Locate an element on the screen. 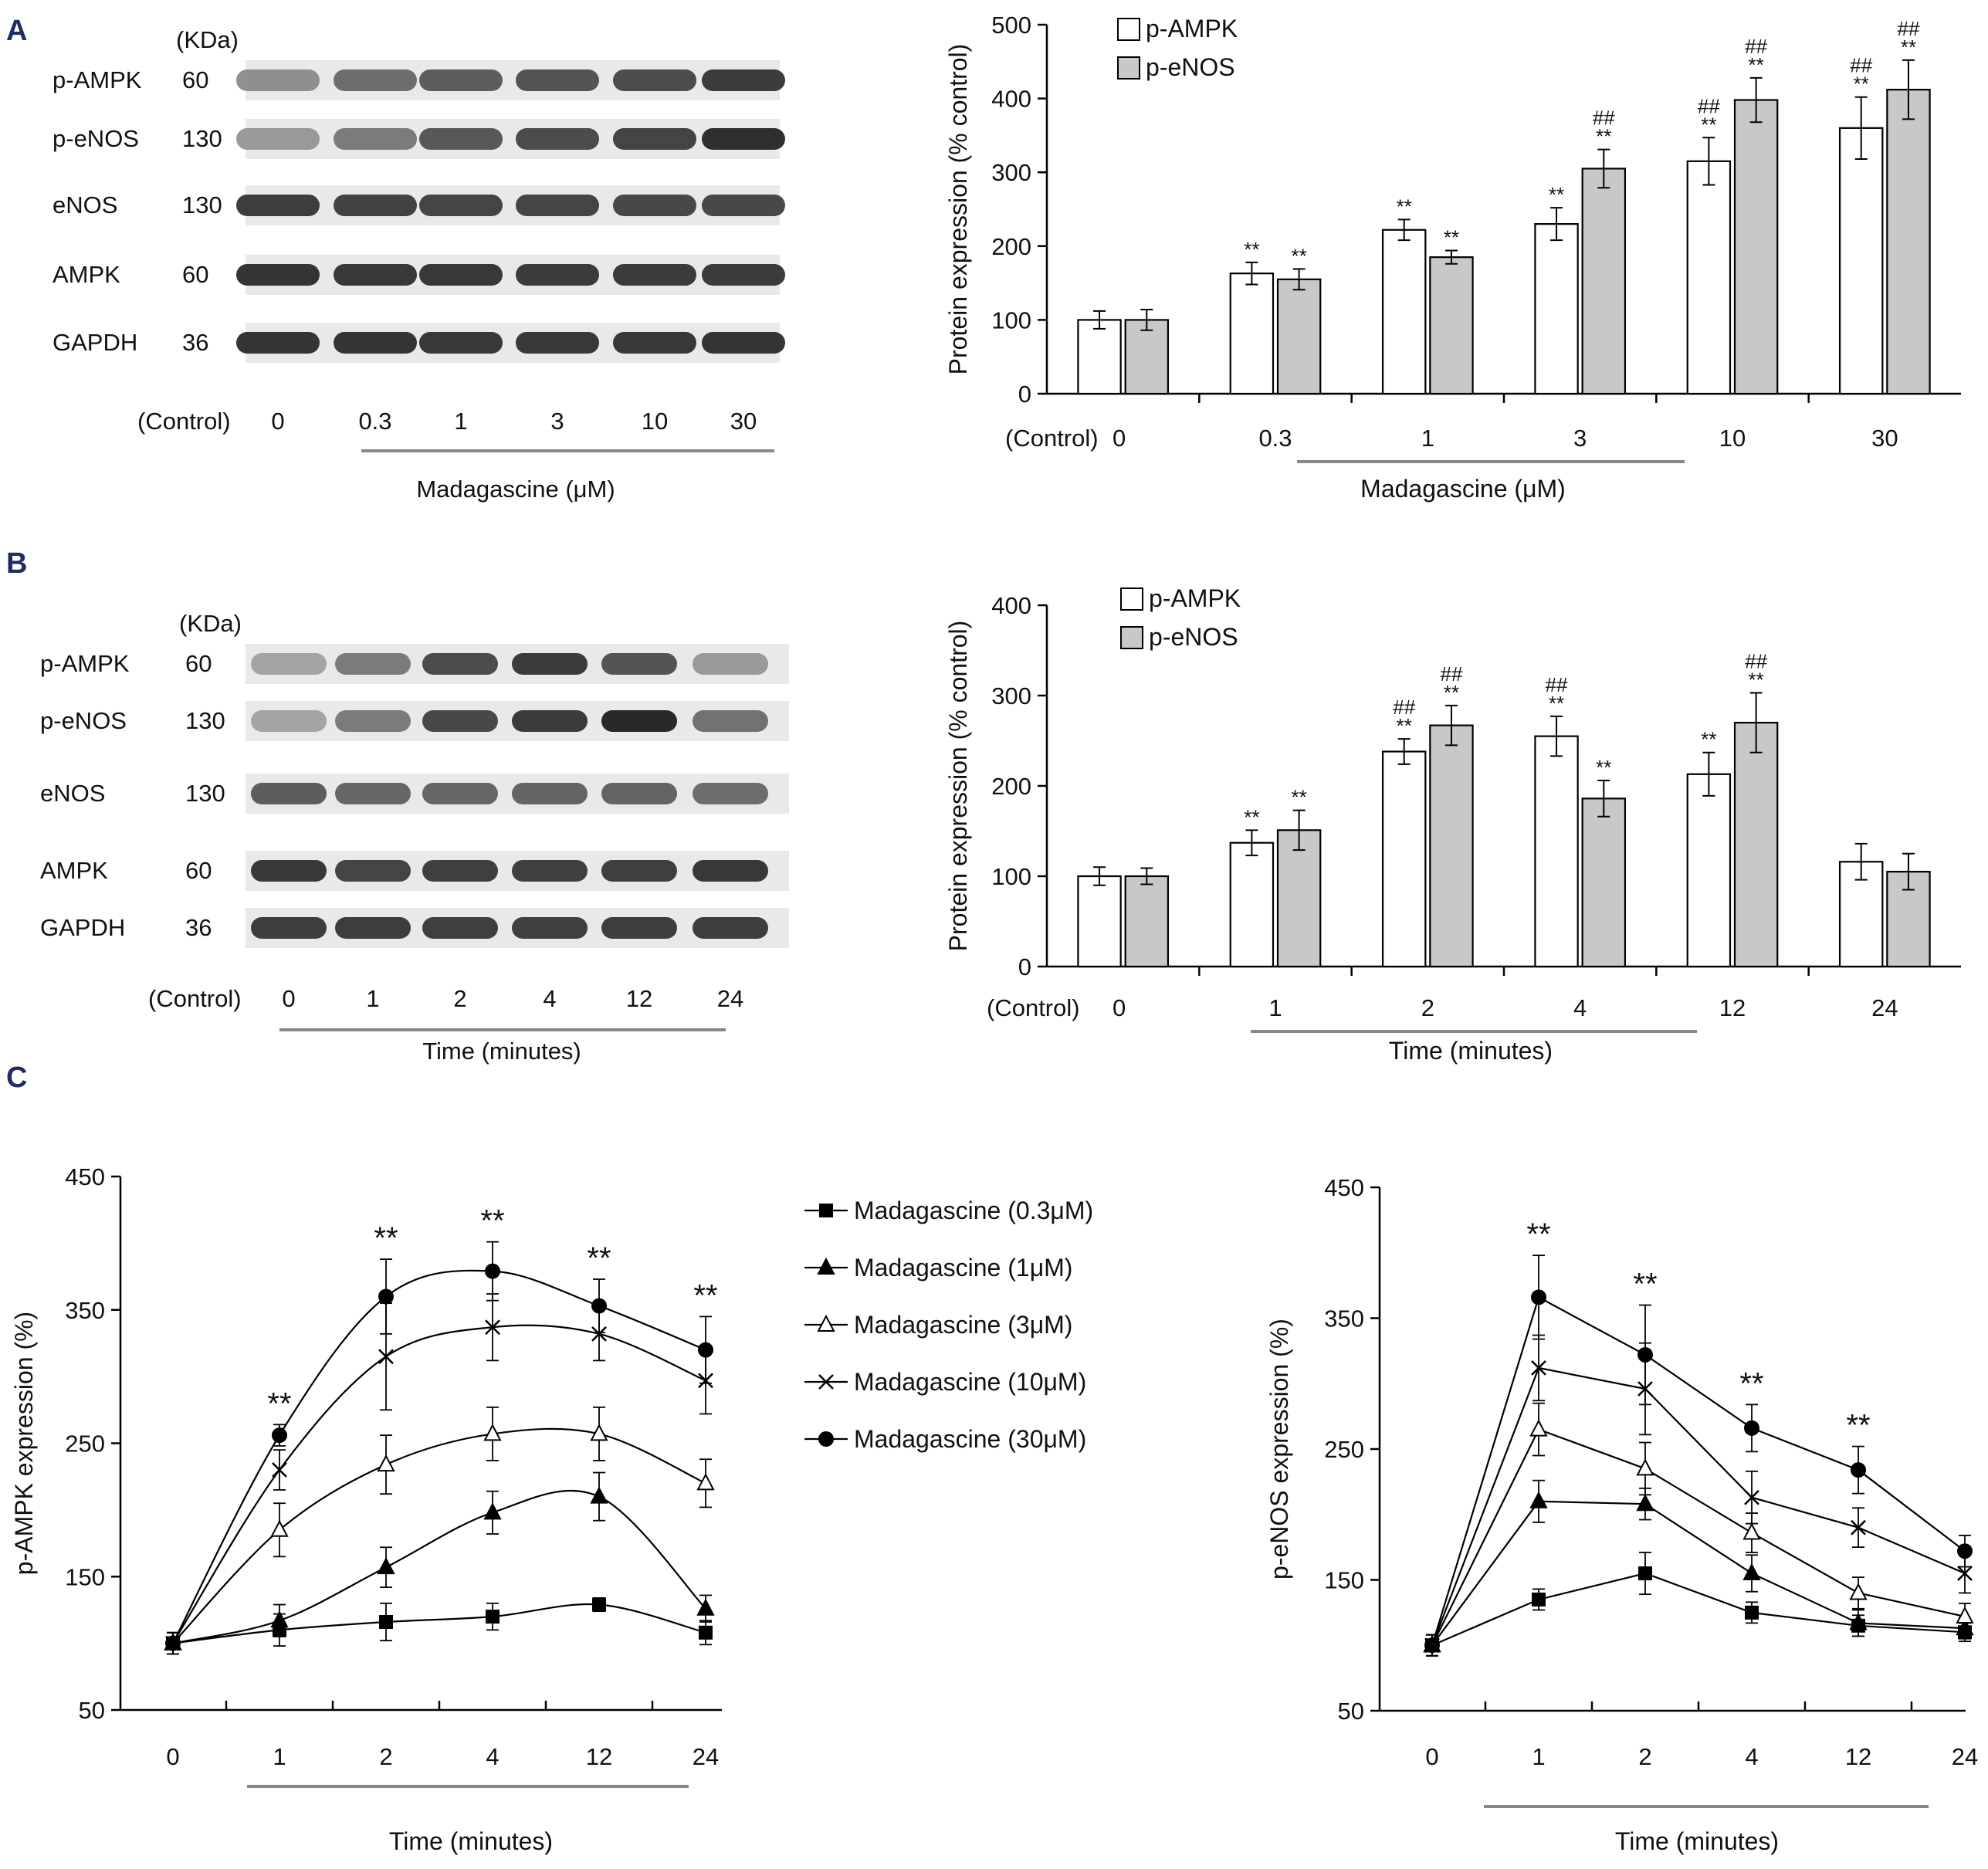 The image size is (1988, 1869). lane-label: 3 is located at coordinates (557, 422).